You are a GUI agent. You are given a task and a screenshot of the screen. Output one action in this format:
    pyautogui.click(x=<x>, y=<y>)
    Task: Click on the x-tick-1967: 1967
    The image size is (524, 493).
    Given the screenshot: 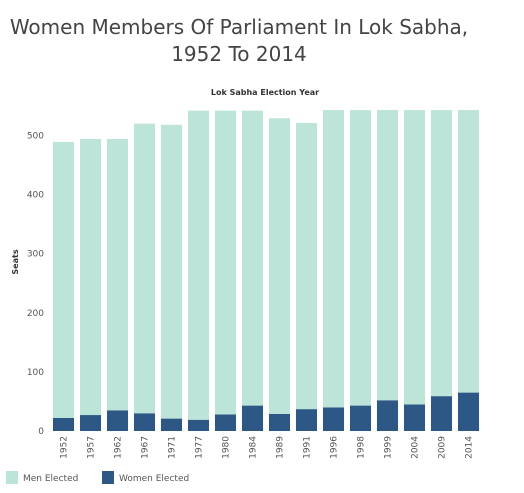 What is the action you would take?
    pyautogui.click(x=146, y=447)
    